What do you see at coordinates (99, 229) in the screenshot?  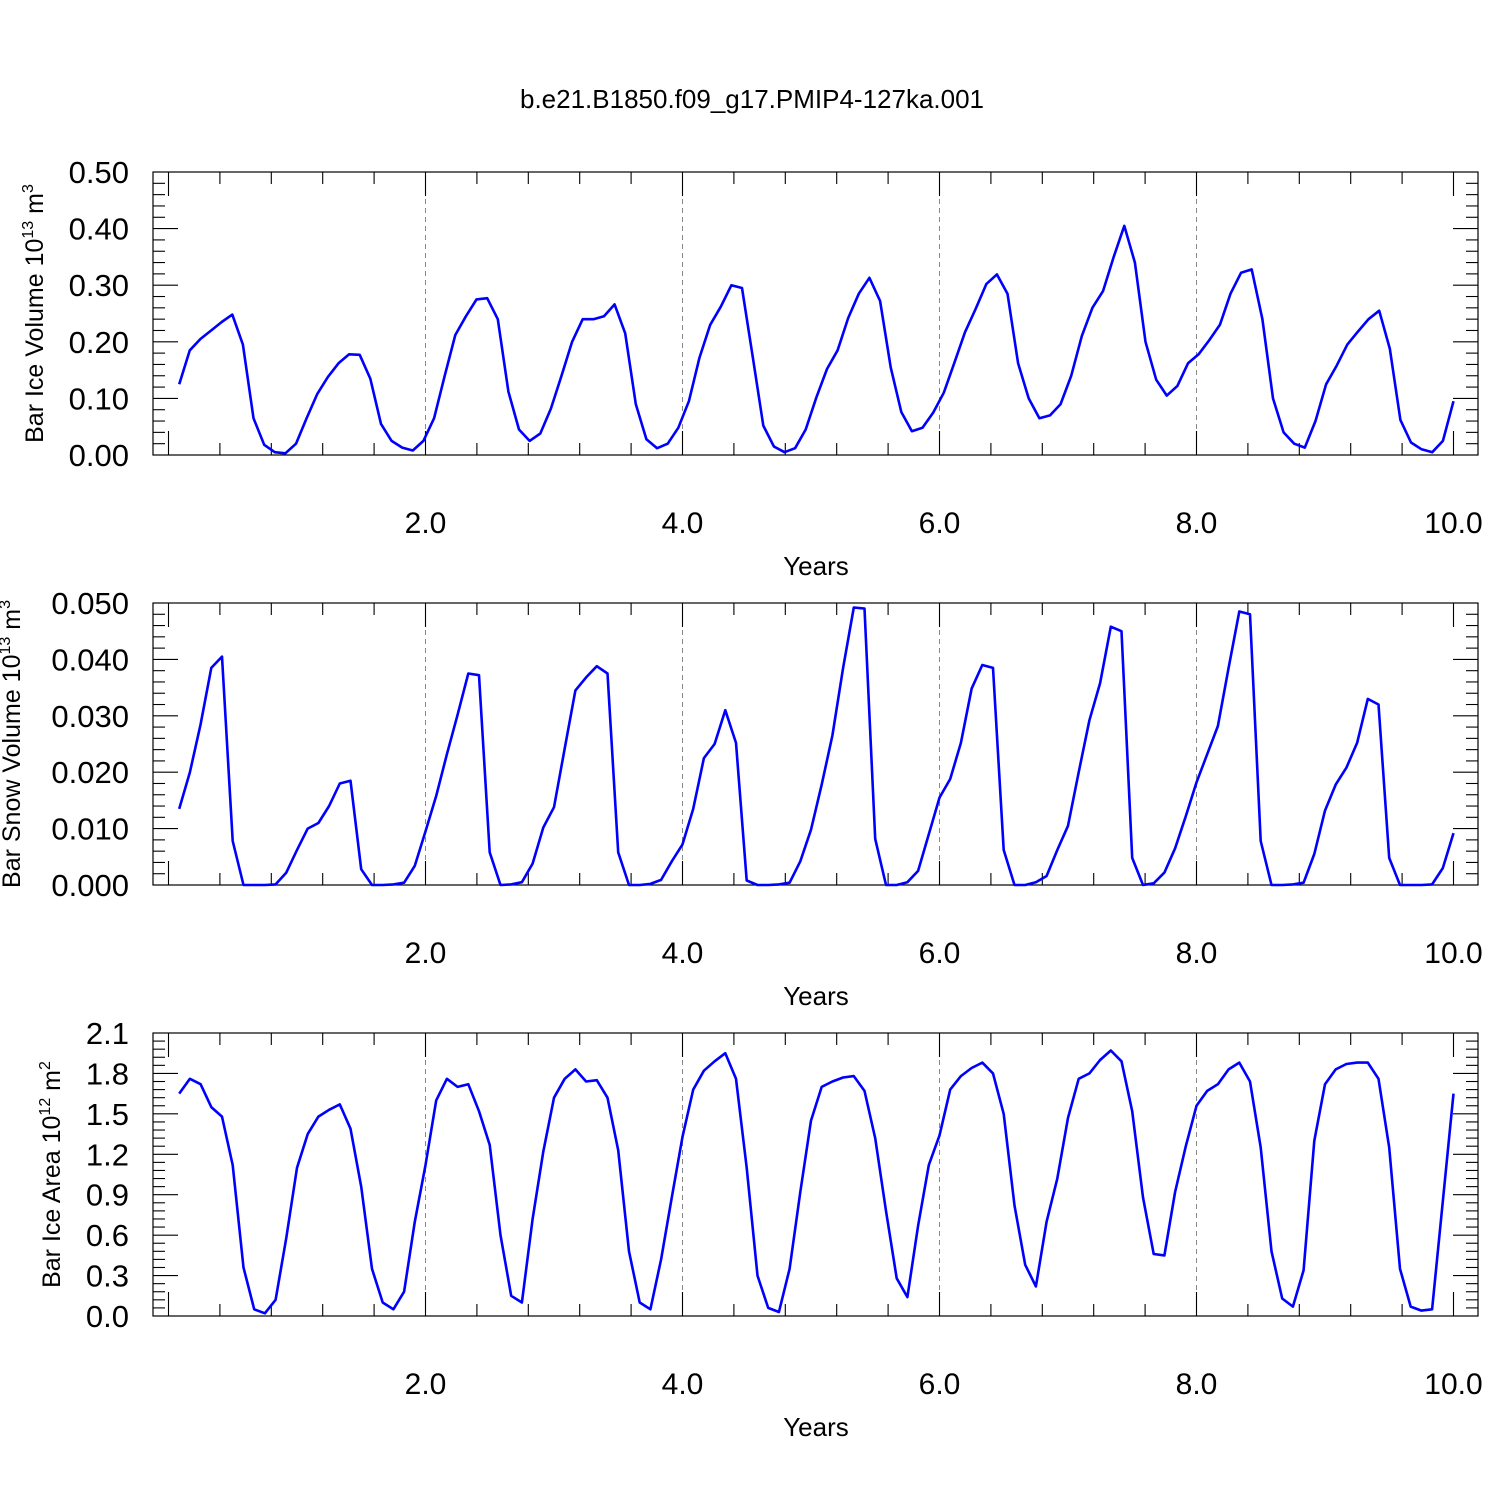 I see `y-tick-label: 0.40` at bounding box center [99, 229].